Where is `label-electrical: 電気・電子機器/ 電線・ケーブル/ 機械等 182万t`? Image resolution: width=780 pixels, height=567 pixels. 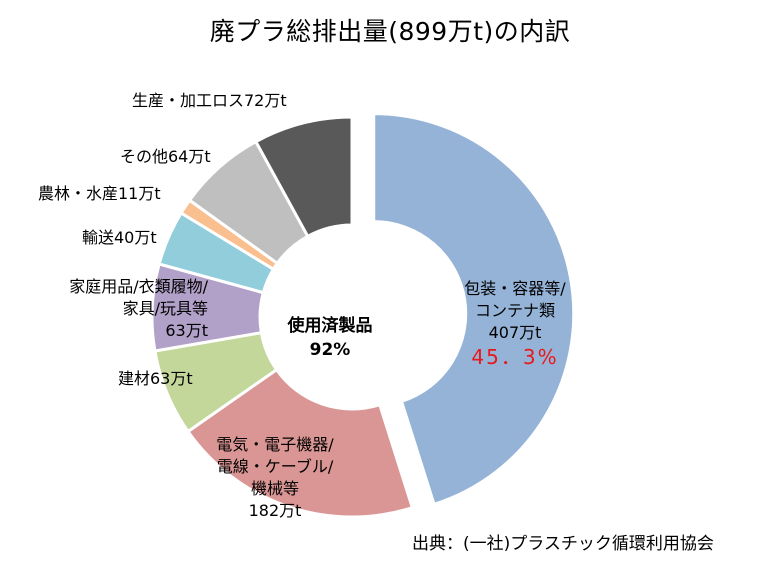
label-electrical: 電気・電子機器/ 電線・ケーブル/ 機械等 182万t is located at coordinates (275, 478).